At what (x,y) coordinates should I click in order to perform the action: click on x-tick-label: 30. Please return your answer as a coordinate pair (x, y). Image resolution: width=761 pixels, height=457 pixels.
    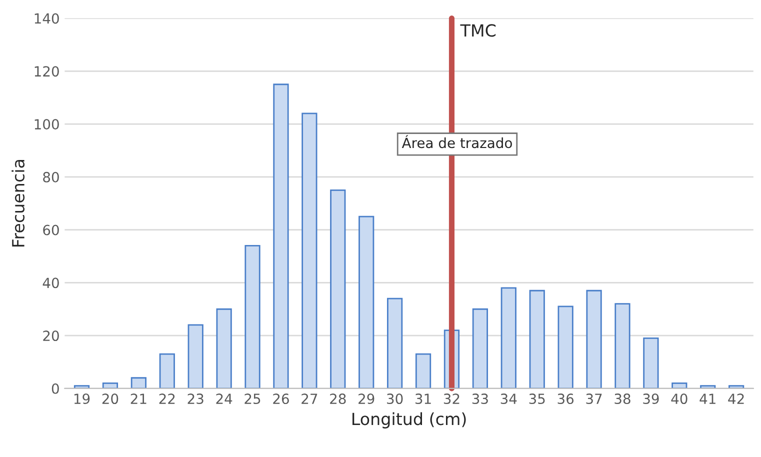
    Looking at the image, I should click on (395, 399).